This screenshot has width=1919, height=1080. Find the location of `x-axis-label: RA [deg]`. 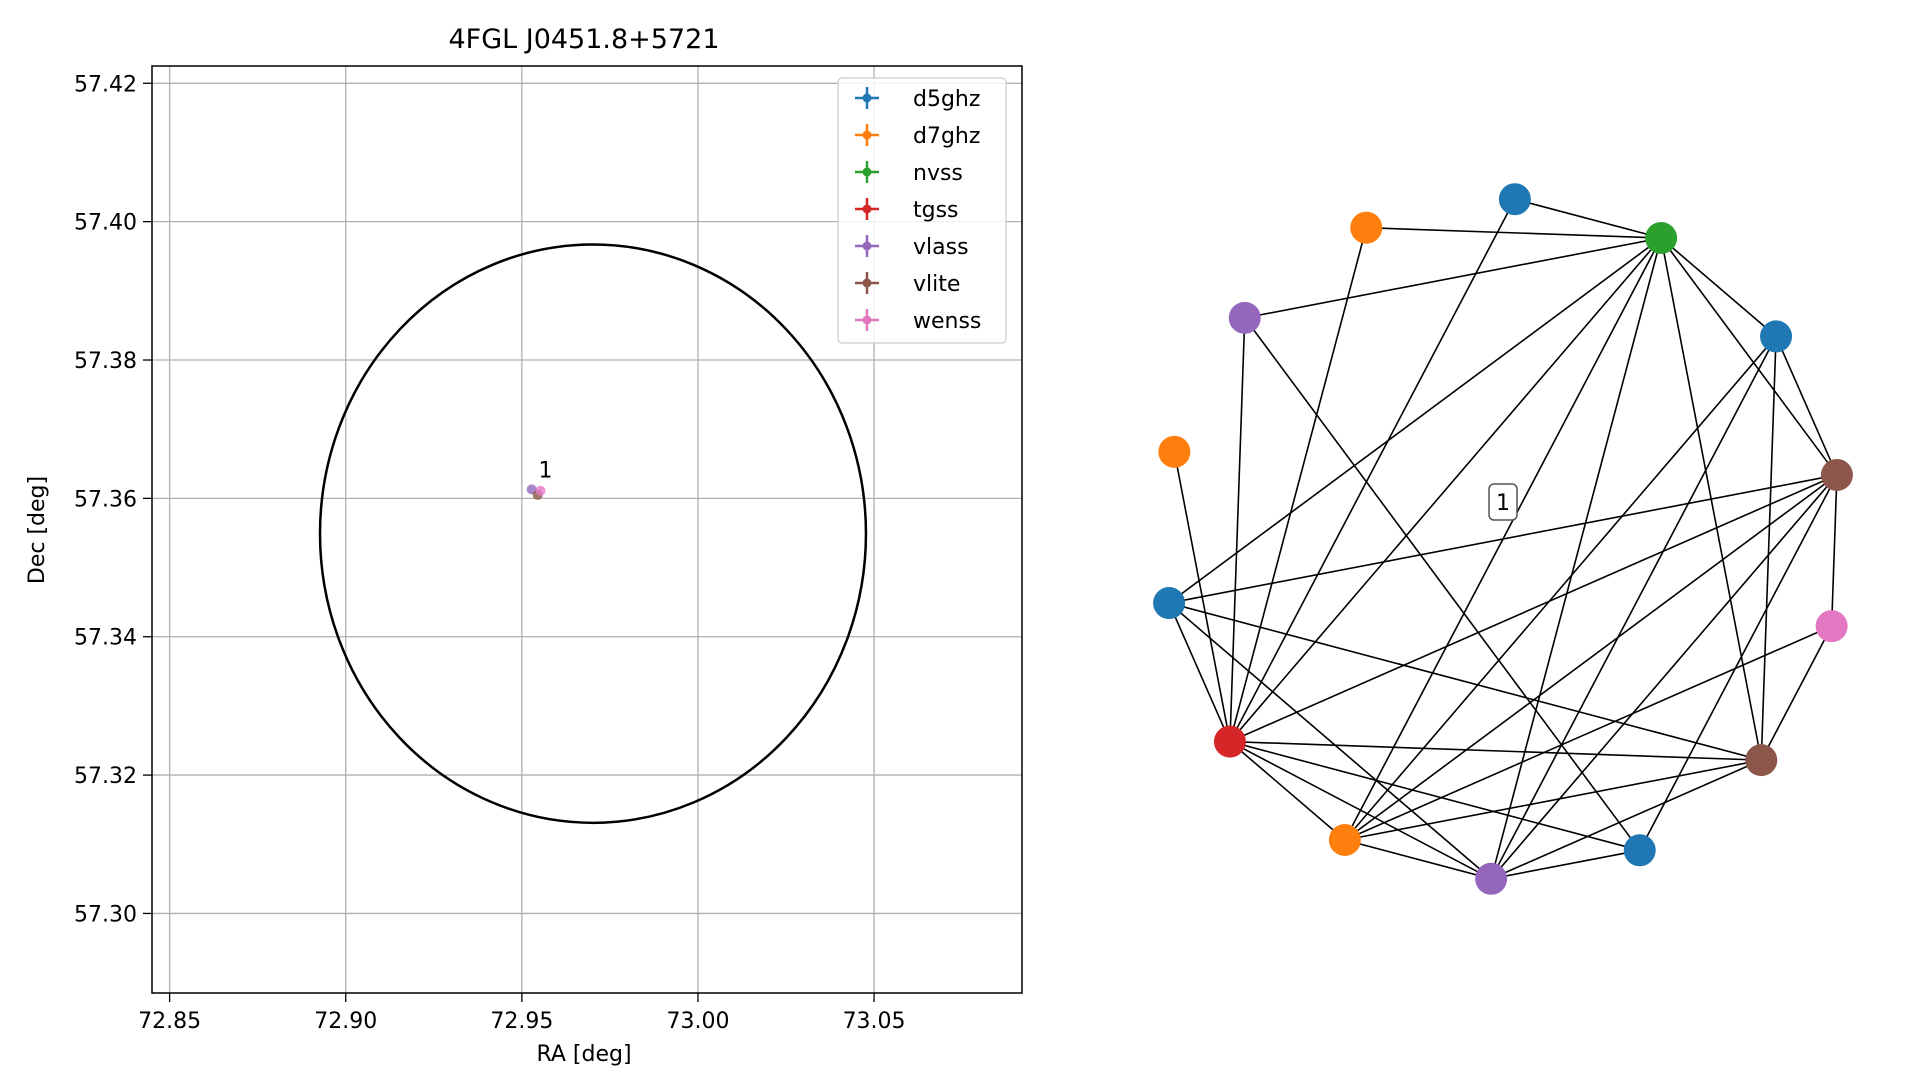

x-axis-label: RA [deg] is located at coordinates (583, 1054).